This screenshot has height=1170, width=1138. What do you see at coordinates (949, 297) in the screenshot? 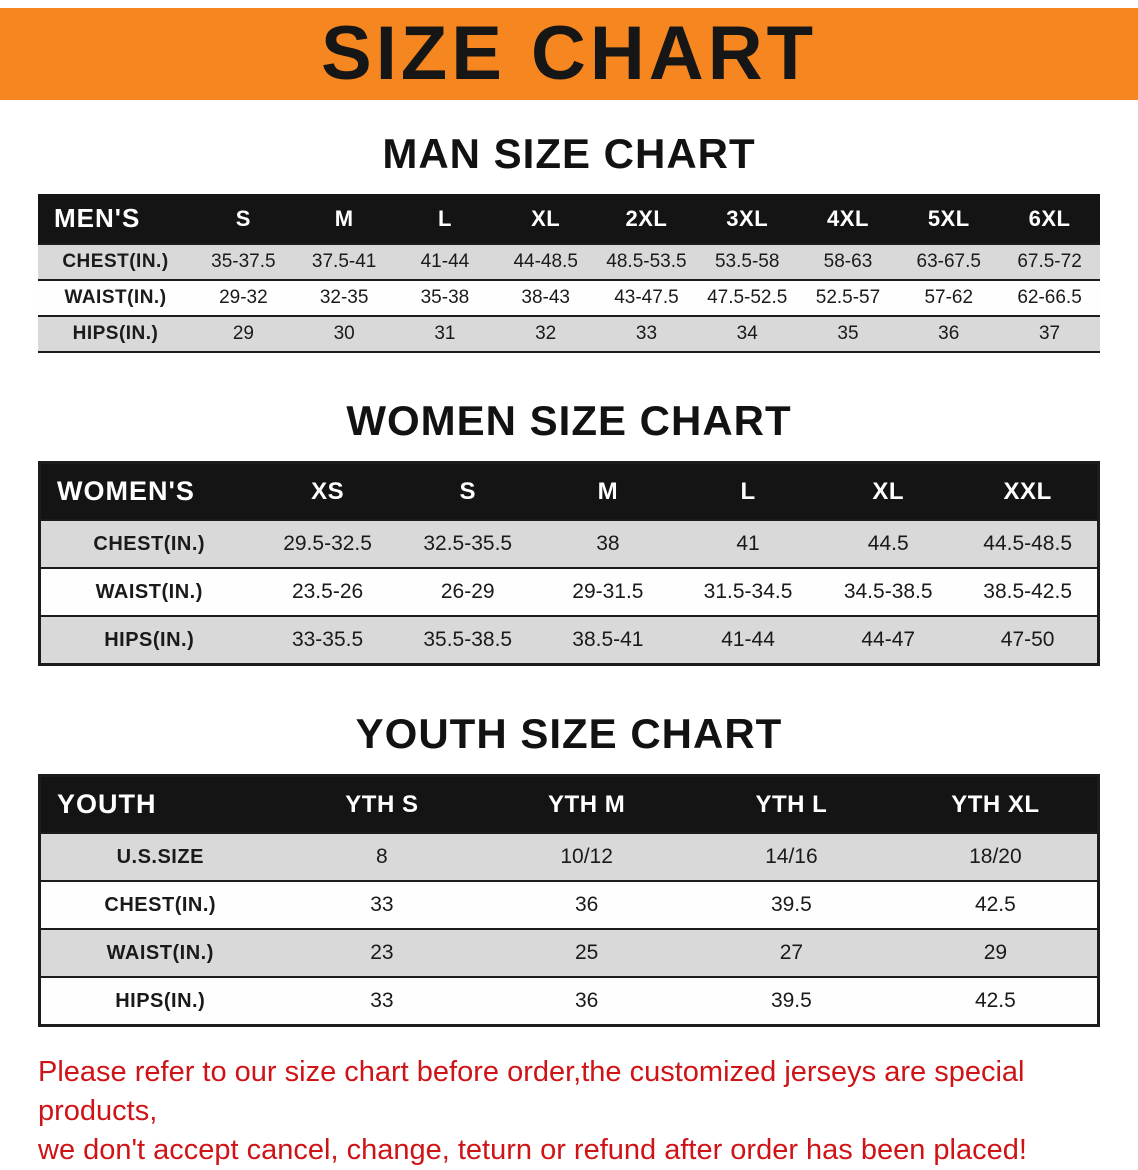
I see `size-value: 57-62` at bounding box center [949, 297].